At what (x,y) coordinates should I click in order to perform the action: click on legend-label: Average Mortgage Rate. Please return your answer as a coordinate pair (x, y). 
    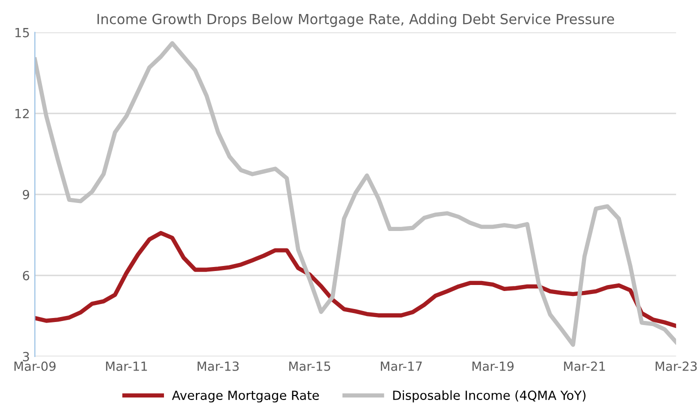
    Looking at the image, I should click on (245, 396).